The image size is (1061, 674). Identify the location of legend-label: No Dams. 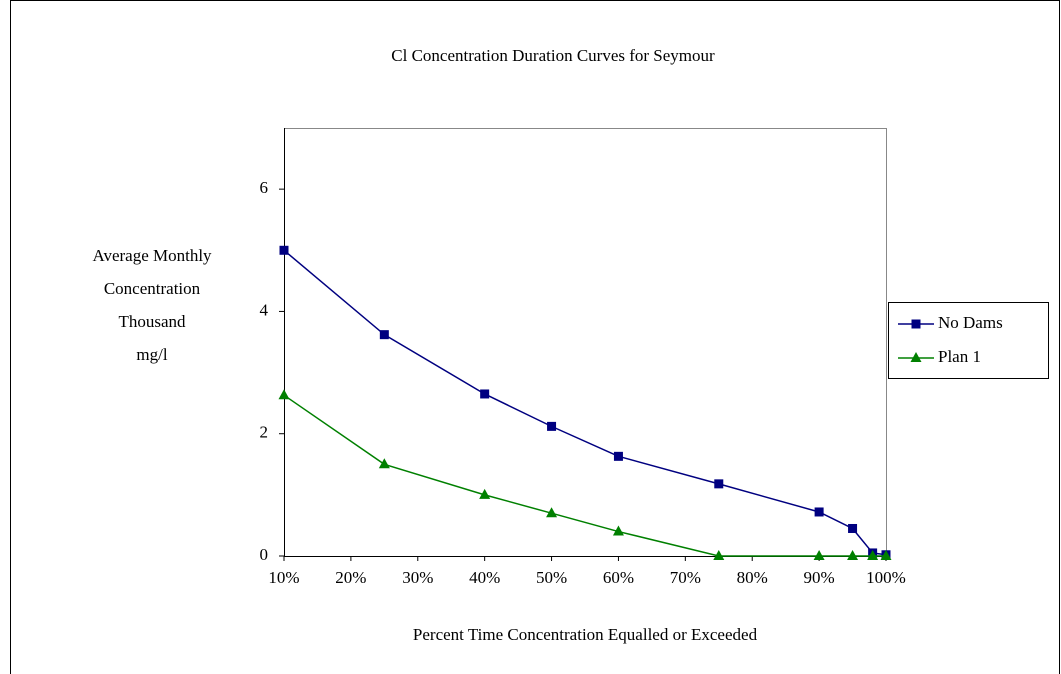
(970, 322).